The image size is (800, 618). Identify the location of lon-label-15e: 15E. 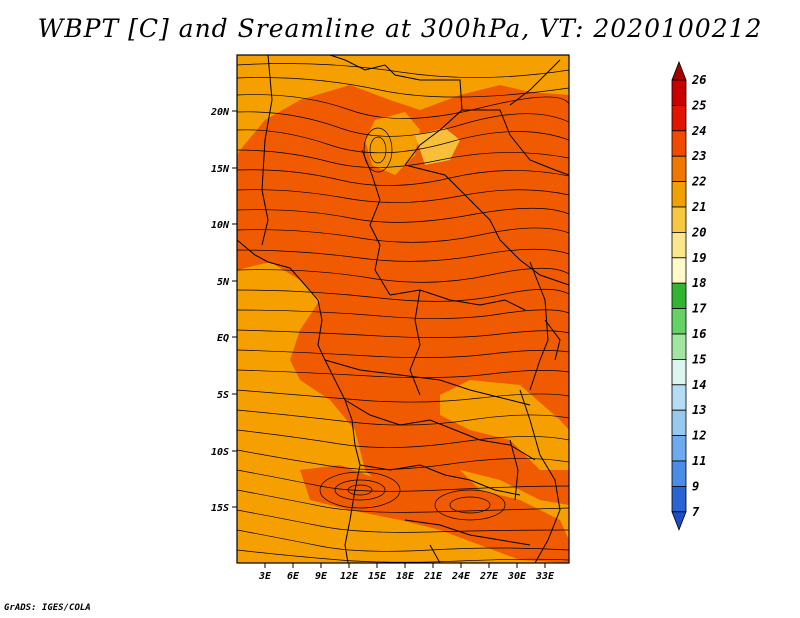
(377, 576).